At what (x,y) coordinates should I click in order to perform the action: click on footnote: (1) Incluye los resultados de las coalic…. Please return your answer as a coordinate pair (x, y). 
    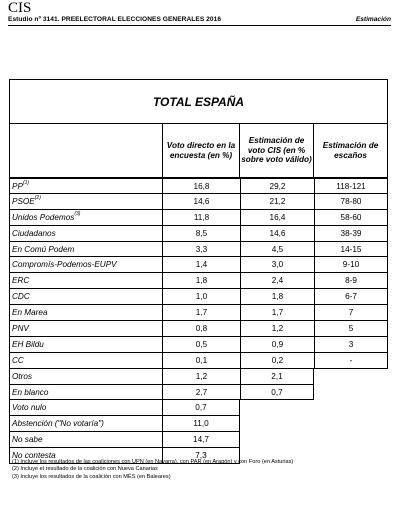
    Looking at the image, I should click on (153, 462).